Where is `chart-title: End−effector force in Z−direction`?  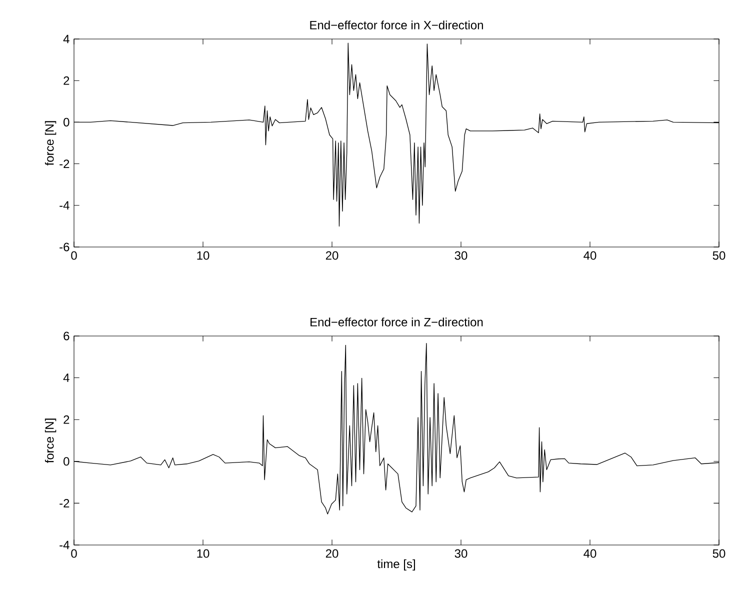
chart-title: End−effector force in Z−direction is located at coordinates (396, 322).